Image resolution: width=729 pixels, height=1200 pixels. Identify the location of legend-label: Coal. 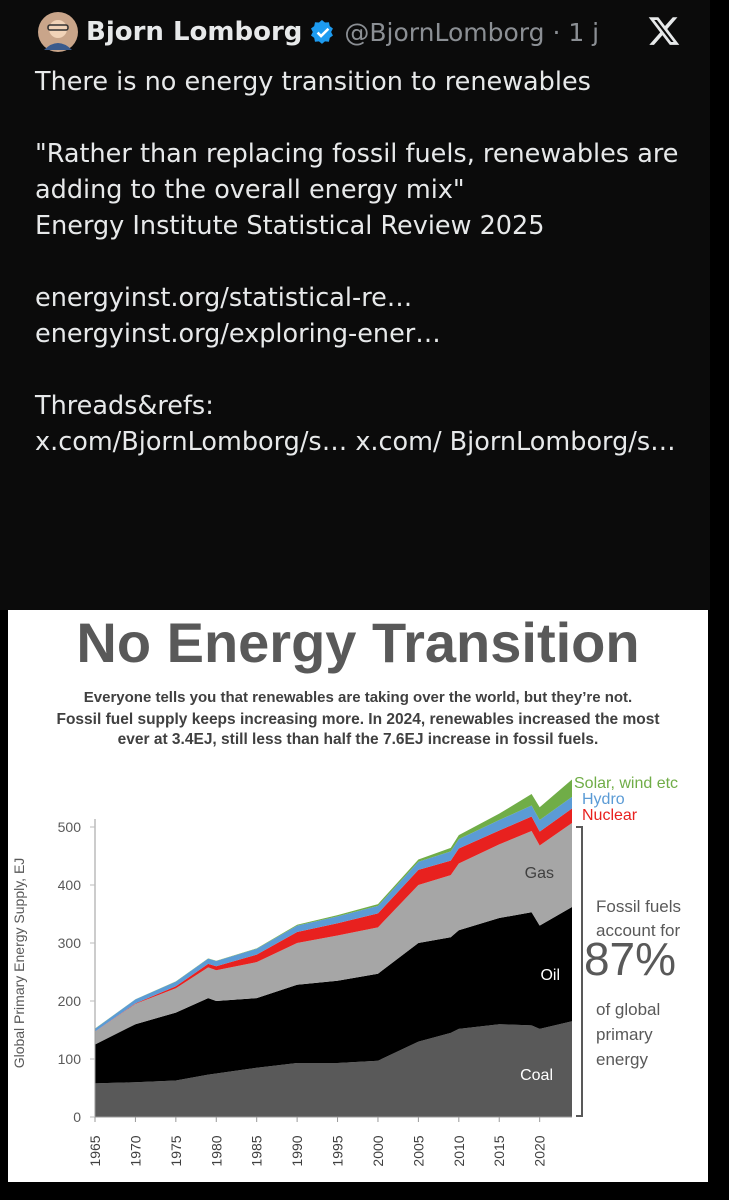
(536, 1075).